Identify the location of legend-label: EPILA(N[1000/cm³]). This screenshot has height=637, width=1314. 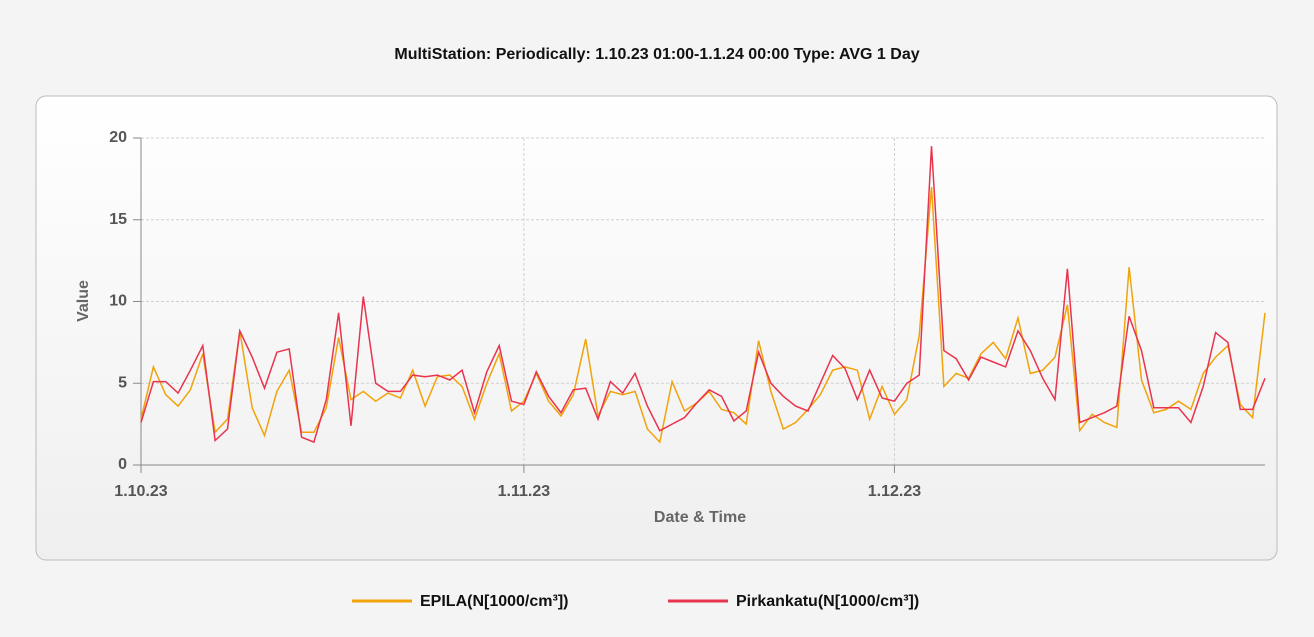
(494, 601).